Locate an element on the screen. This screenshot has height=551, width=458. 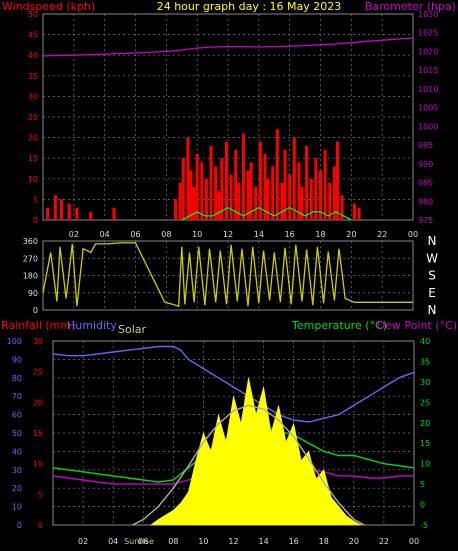
humidity-tick-label: 20 is located at coordinates (17, 488).